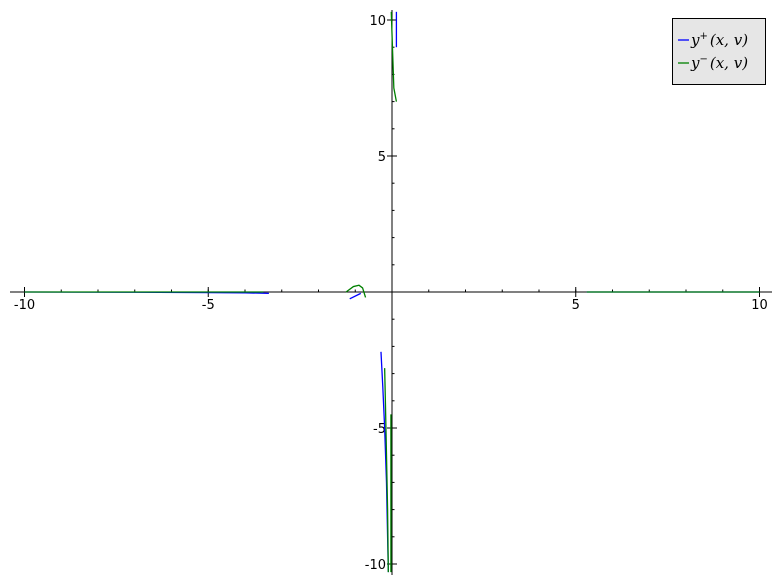 This screenshot has height=584, width=784. What do you see at coordinates (24, 305) in the screenshot?
I see `x-tick-label: -10` at bounding box center [24, 305].